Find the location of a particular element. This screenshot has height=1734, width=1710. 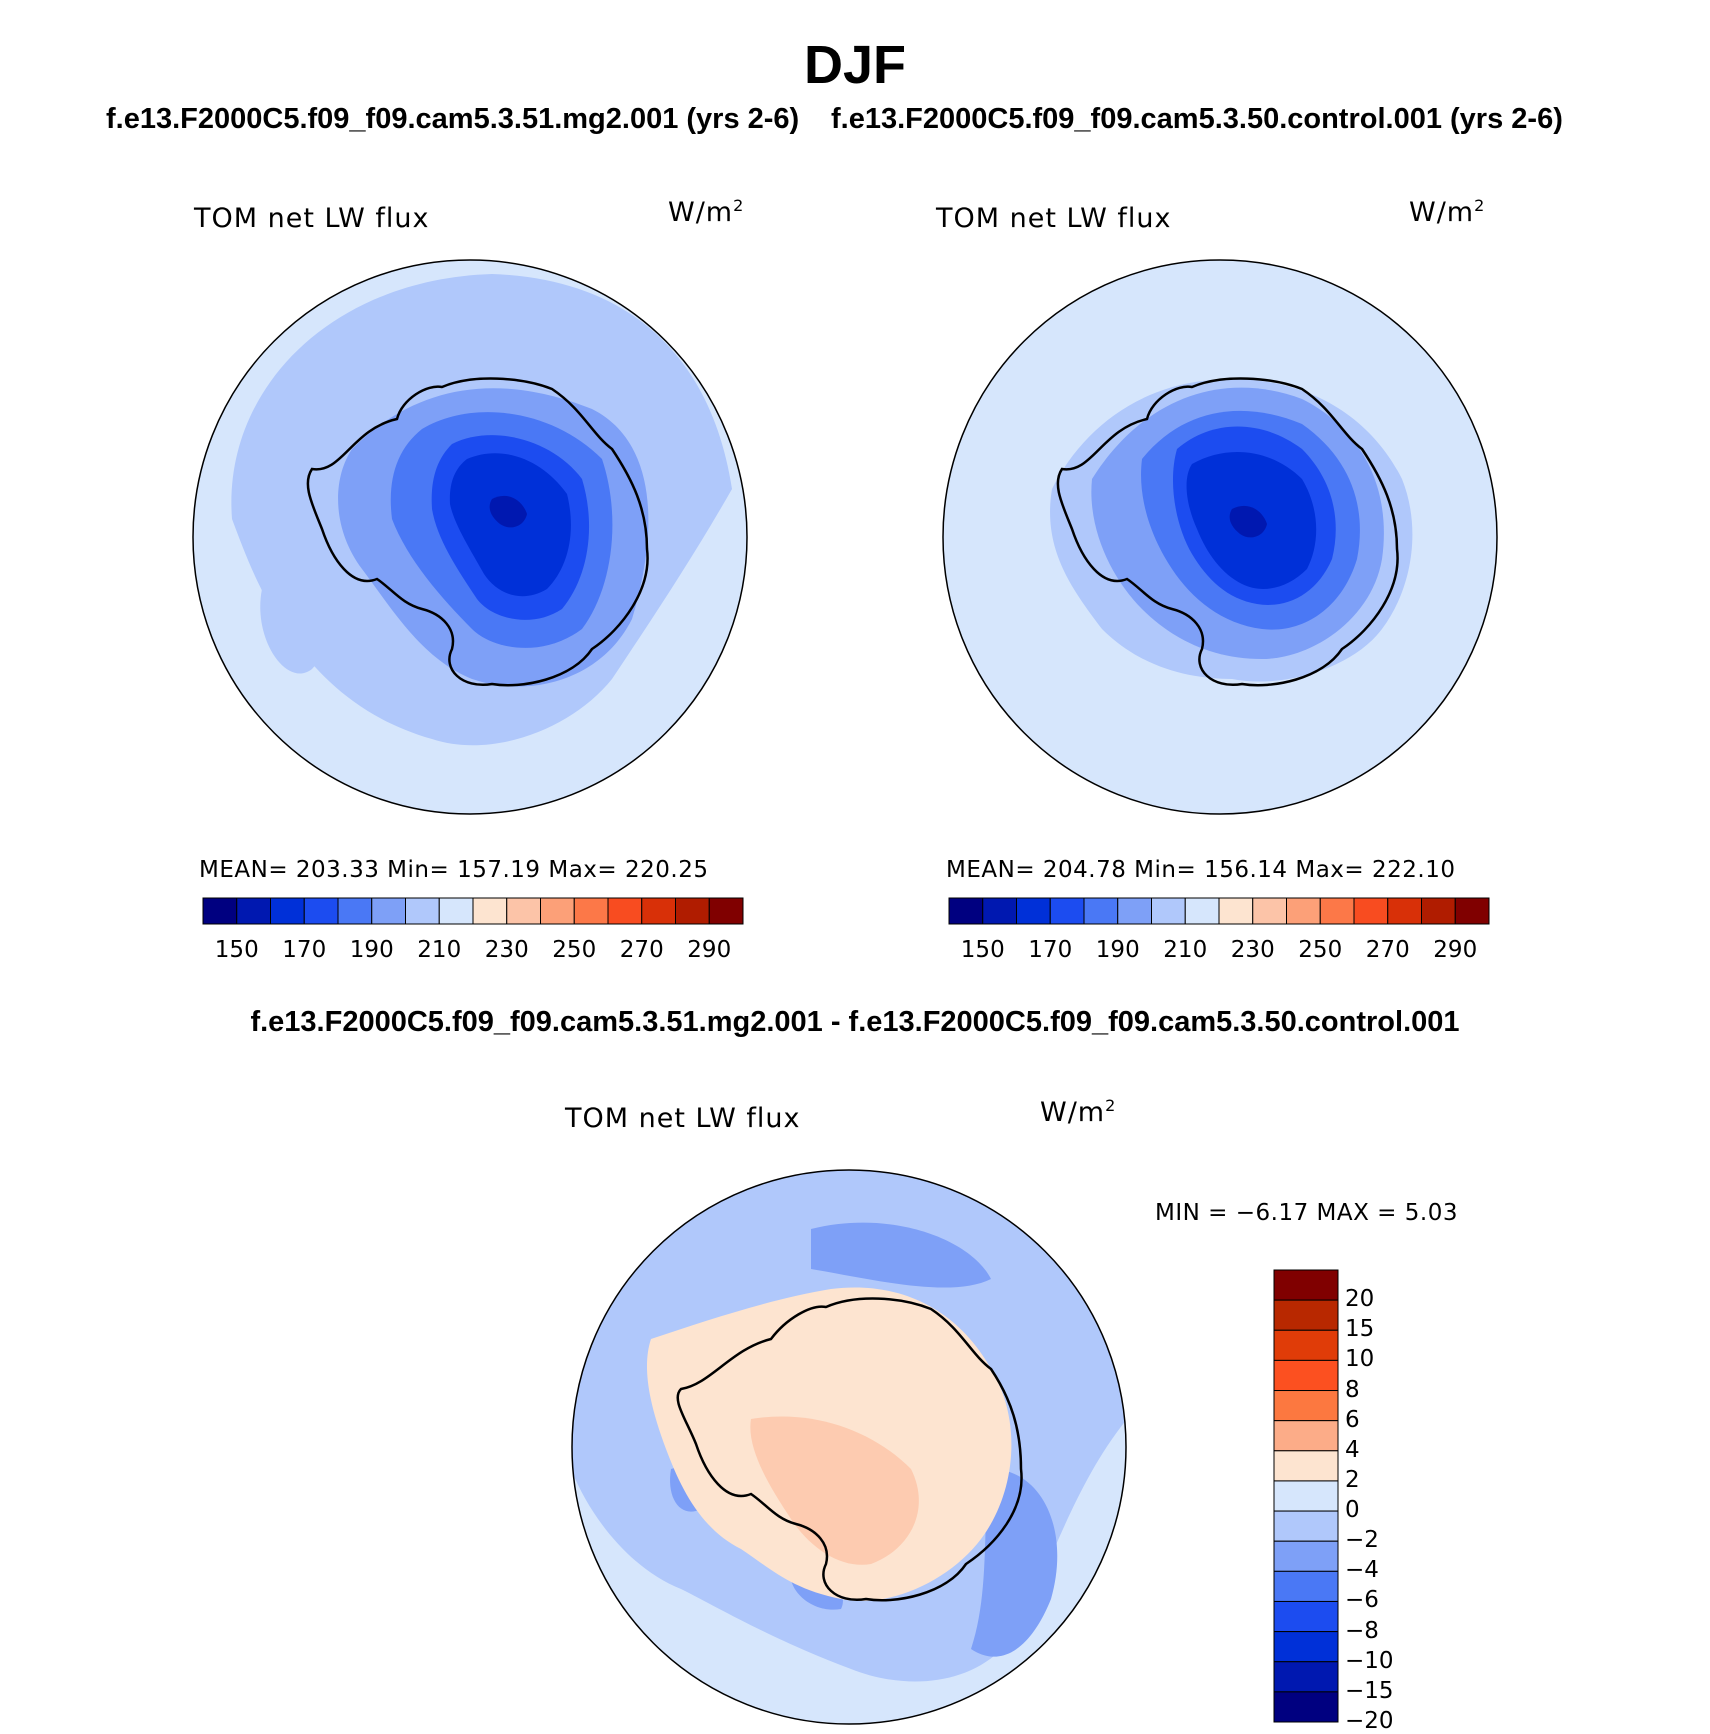

colorbar-tick-label: 15 is located at coordinates (1360, 1329).